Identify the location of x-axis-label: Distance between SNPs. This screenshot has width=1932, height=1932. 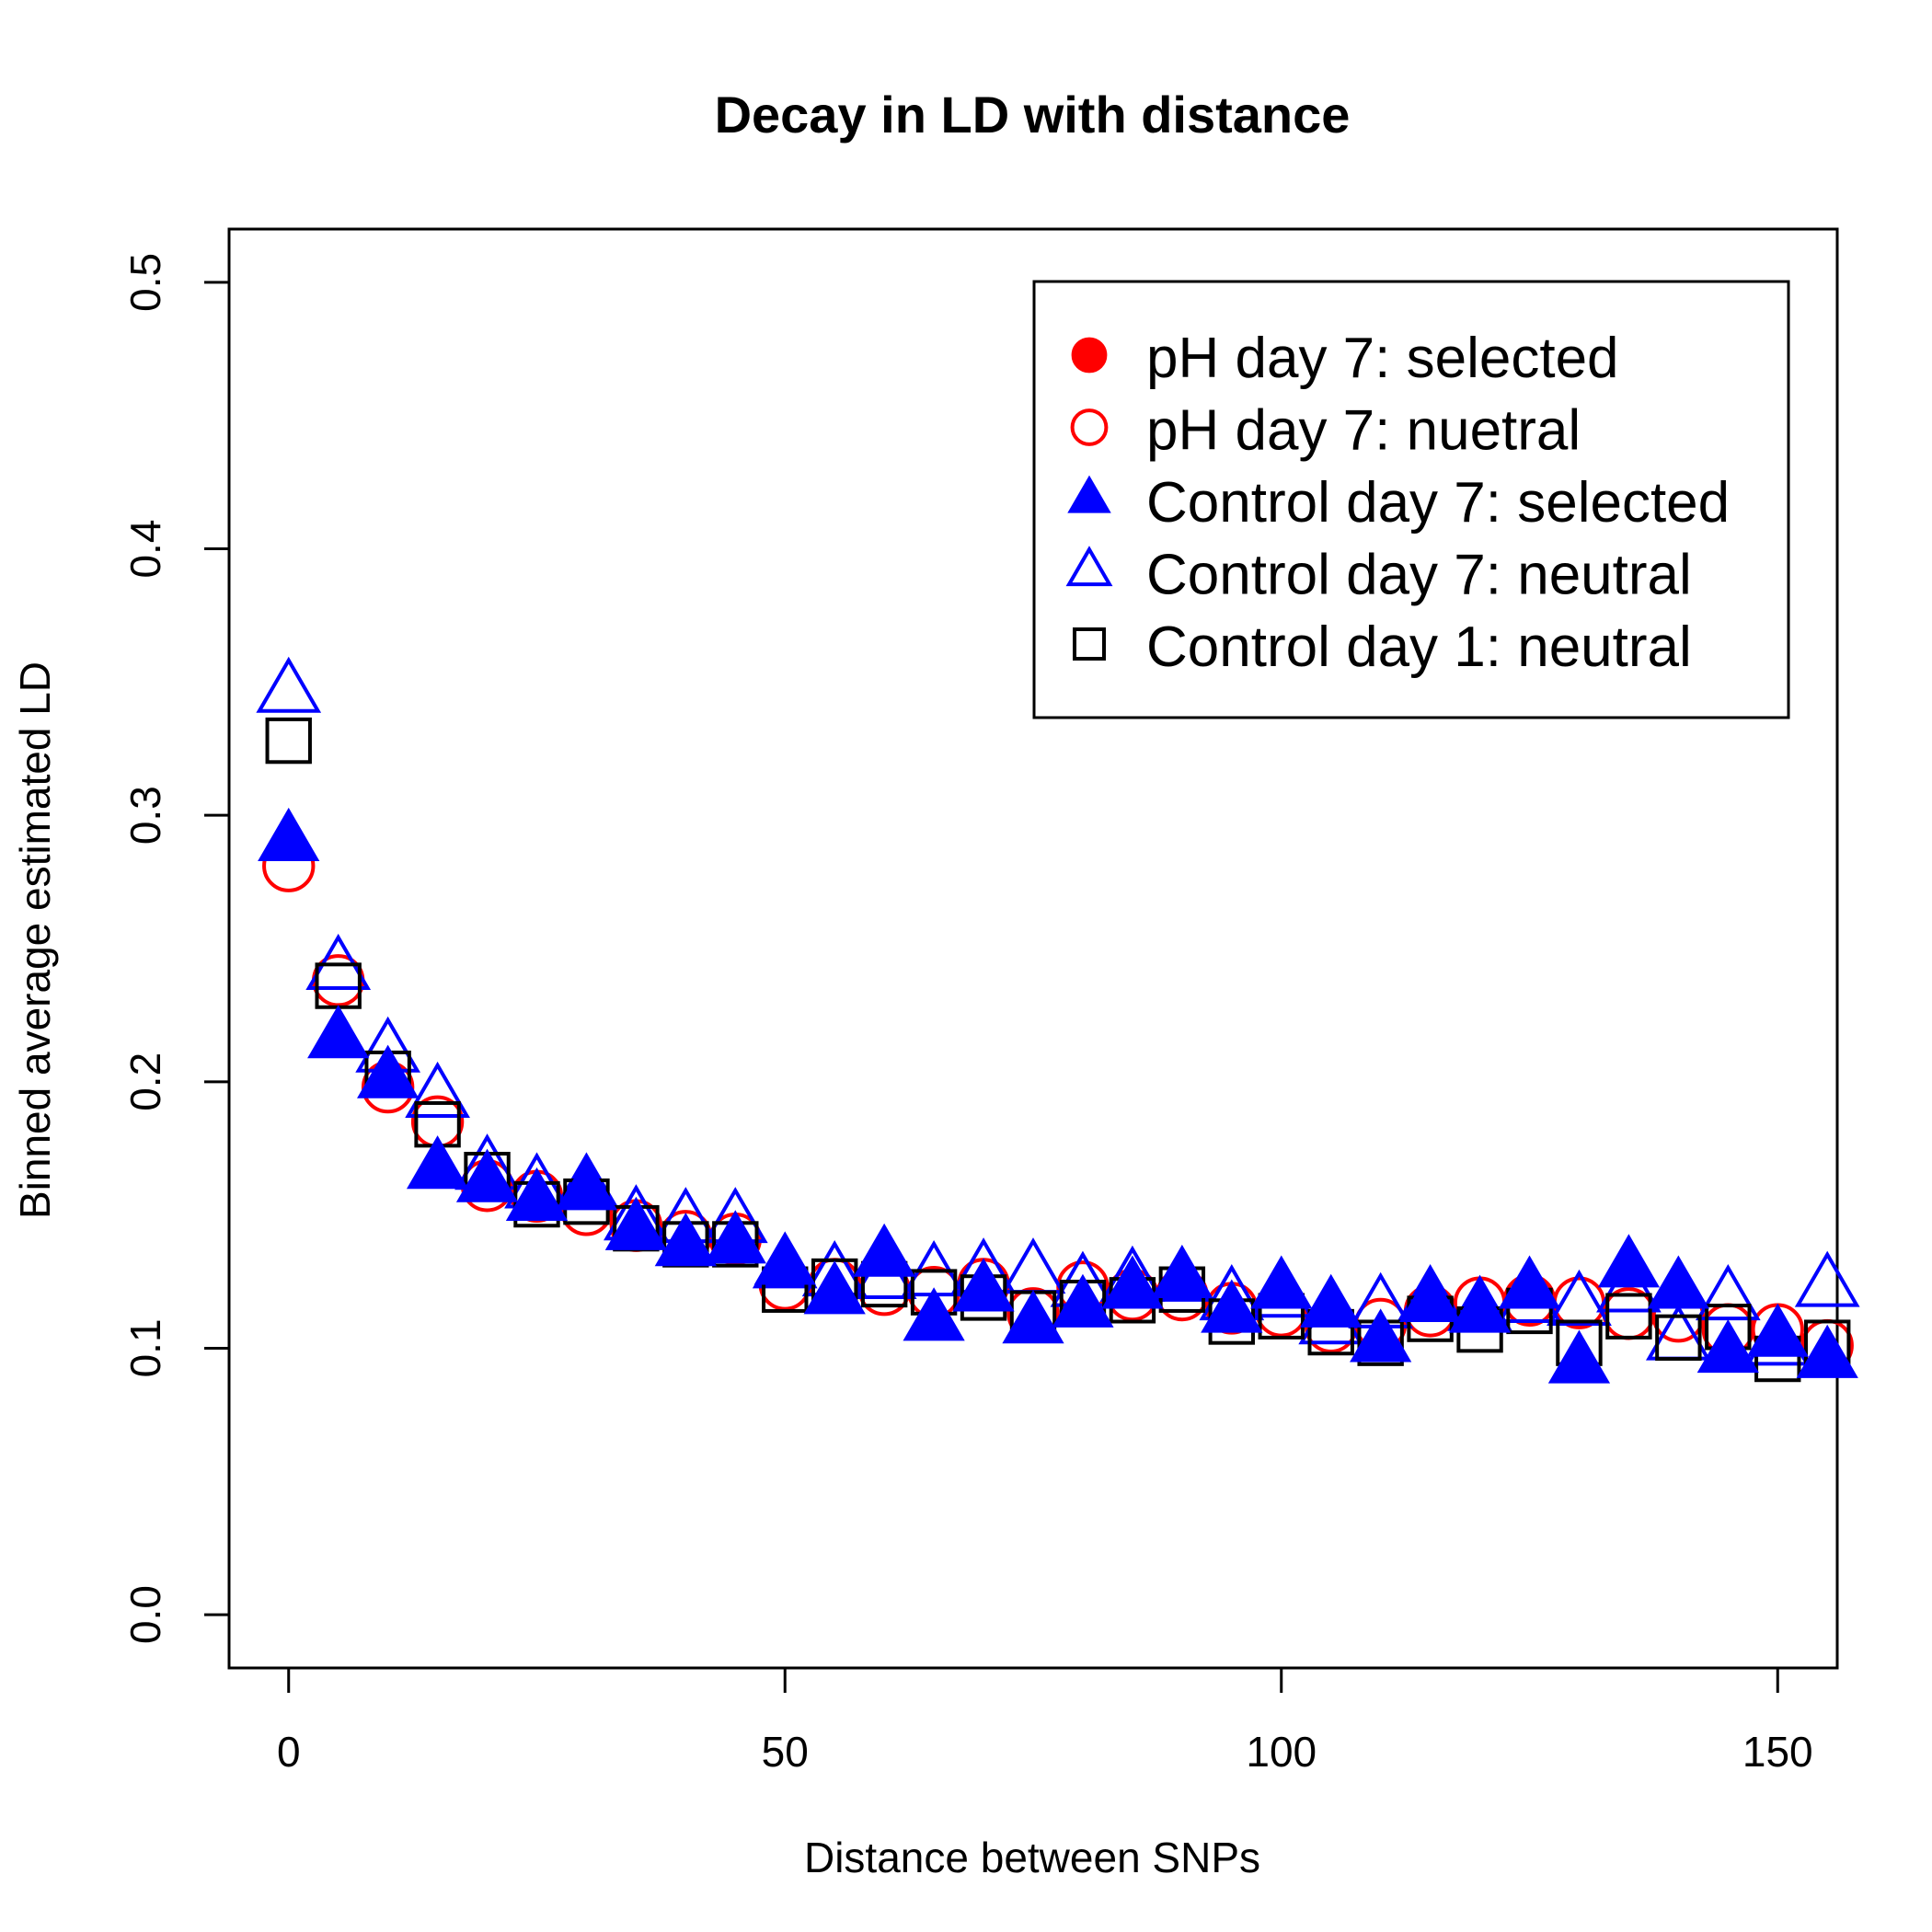
(1032, 1857).